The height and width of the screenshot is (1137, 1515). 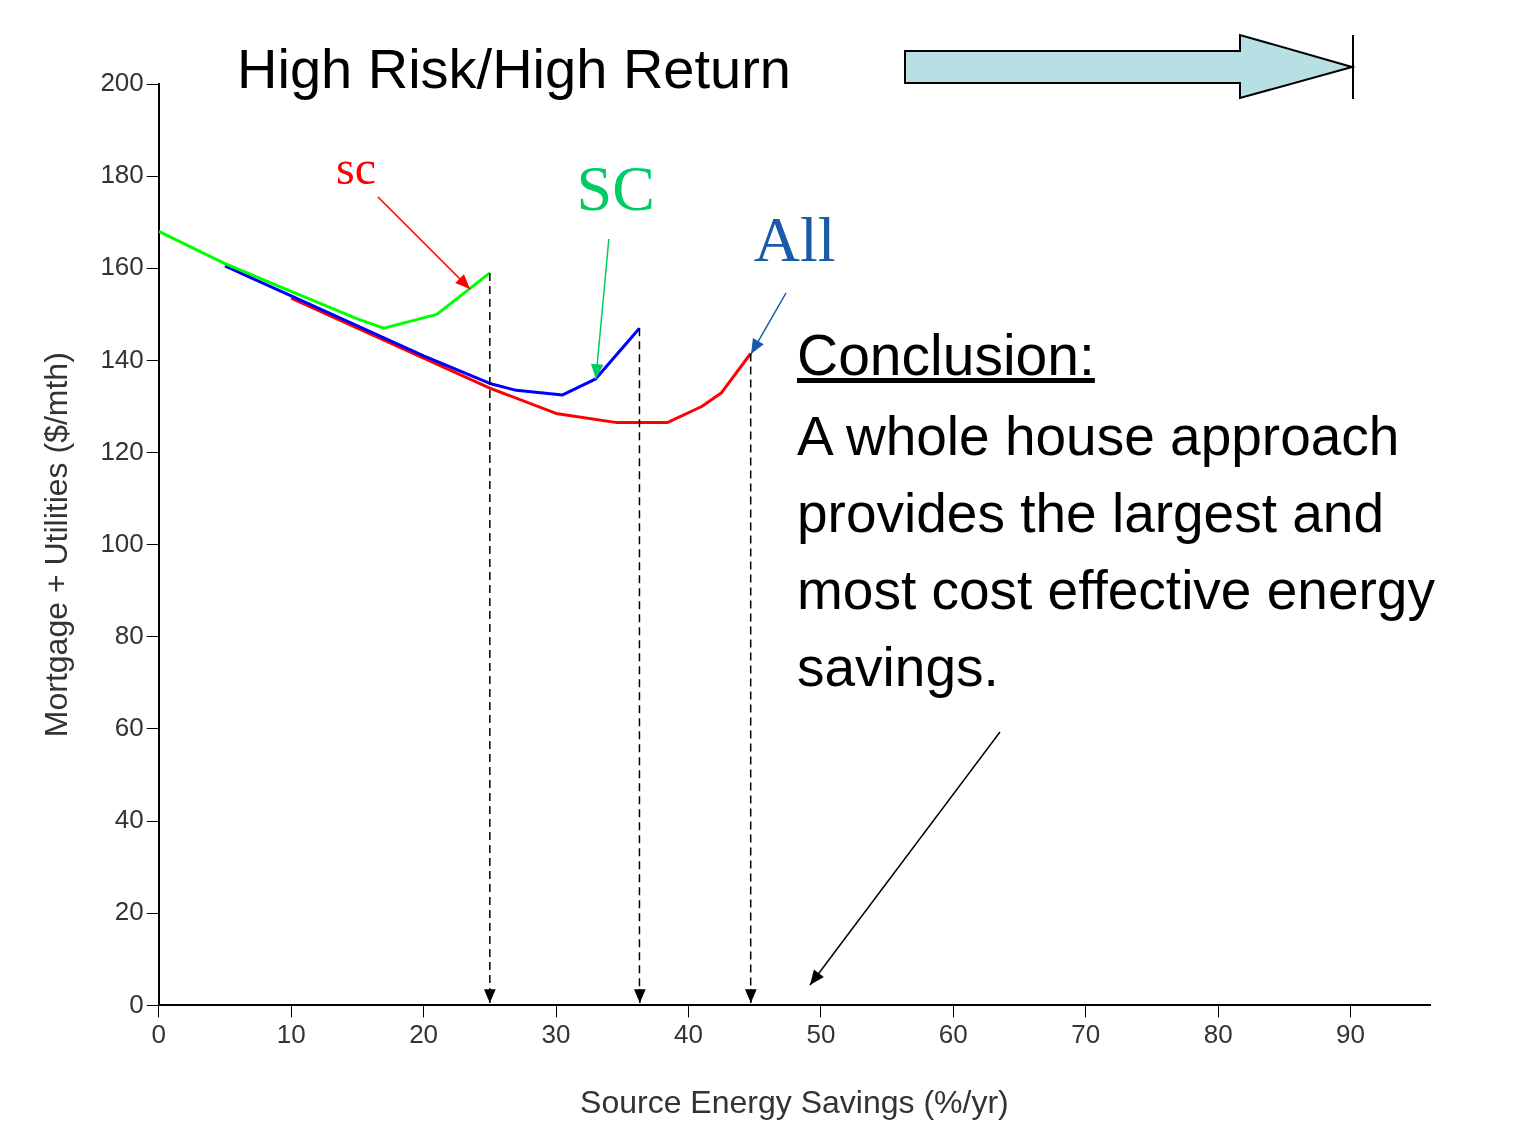 What do you see at coordinates (1086, 1034) in the screenshot?
I see `x-tick-label: 70` at bounding box center [1086, 1034].